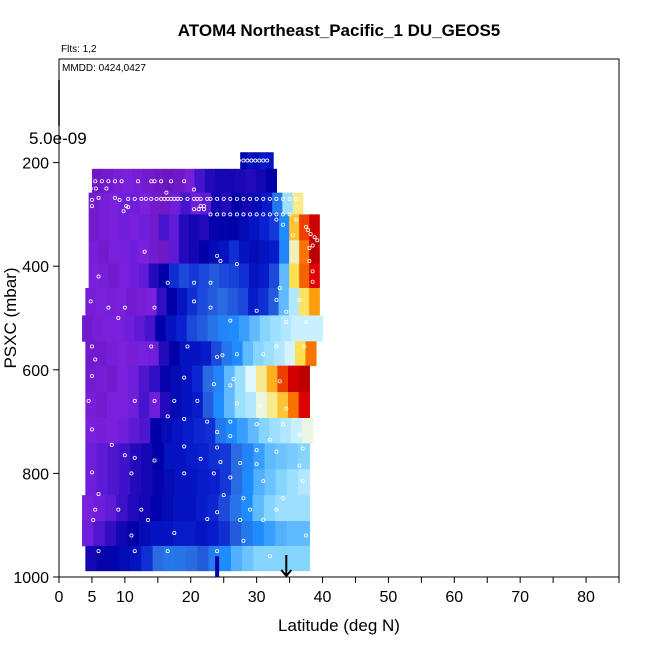 This screenshot has width=650, height=650. What do you see at coordinates (79, 49) in the screenshot?
I see `flights-note: Flts: 1,2` at bounding box center [79, 49].